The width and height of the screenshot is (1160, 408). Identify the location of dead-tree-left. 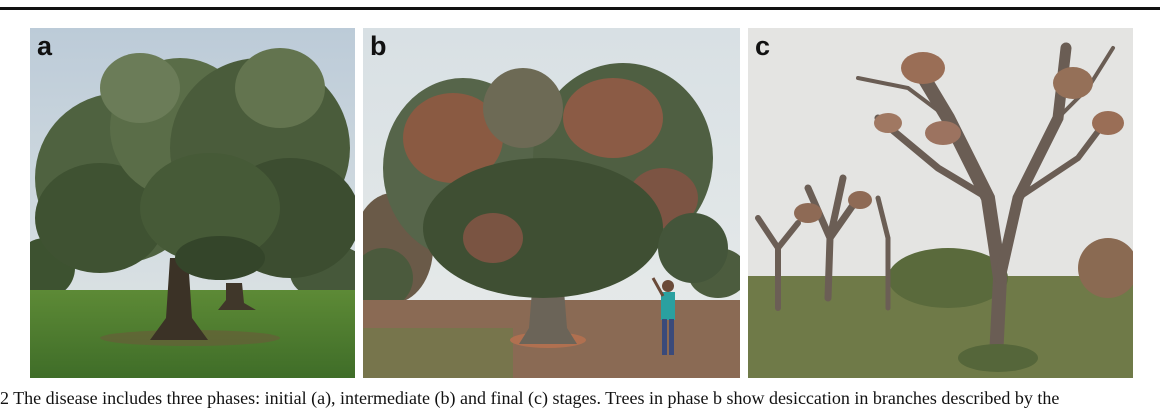
(823, 242).